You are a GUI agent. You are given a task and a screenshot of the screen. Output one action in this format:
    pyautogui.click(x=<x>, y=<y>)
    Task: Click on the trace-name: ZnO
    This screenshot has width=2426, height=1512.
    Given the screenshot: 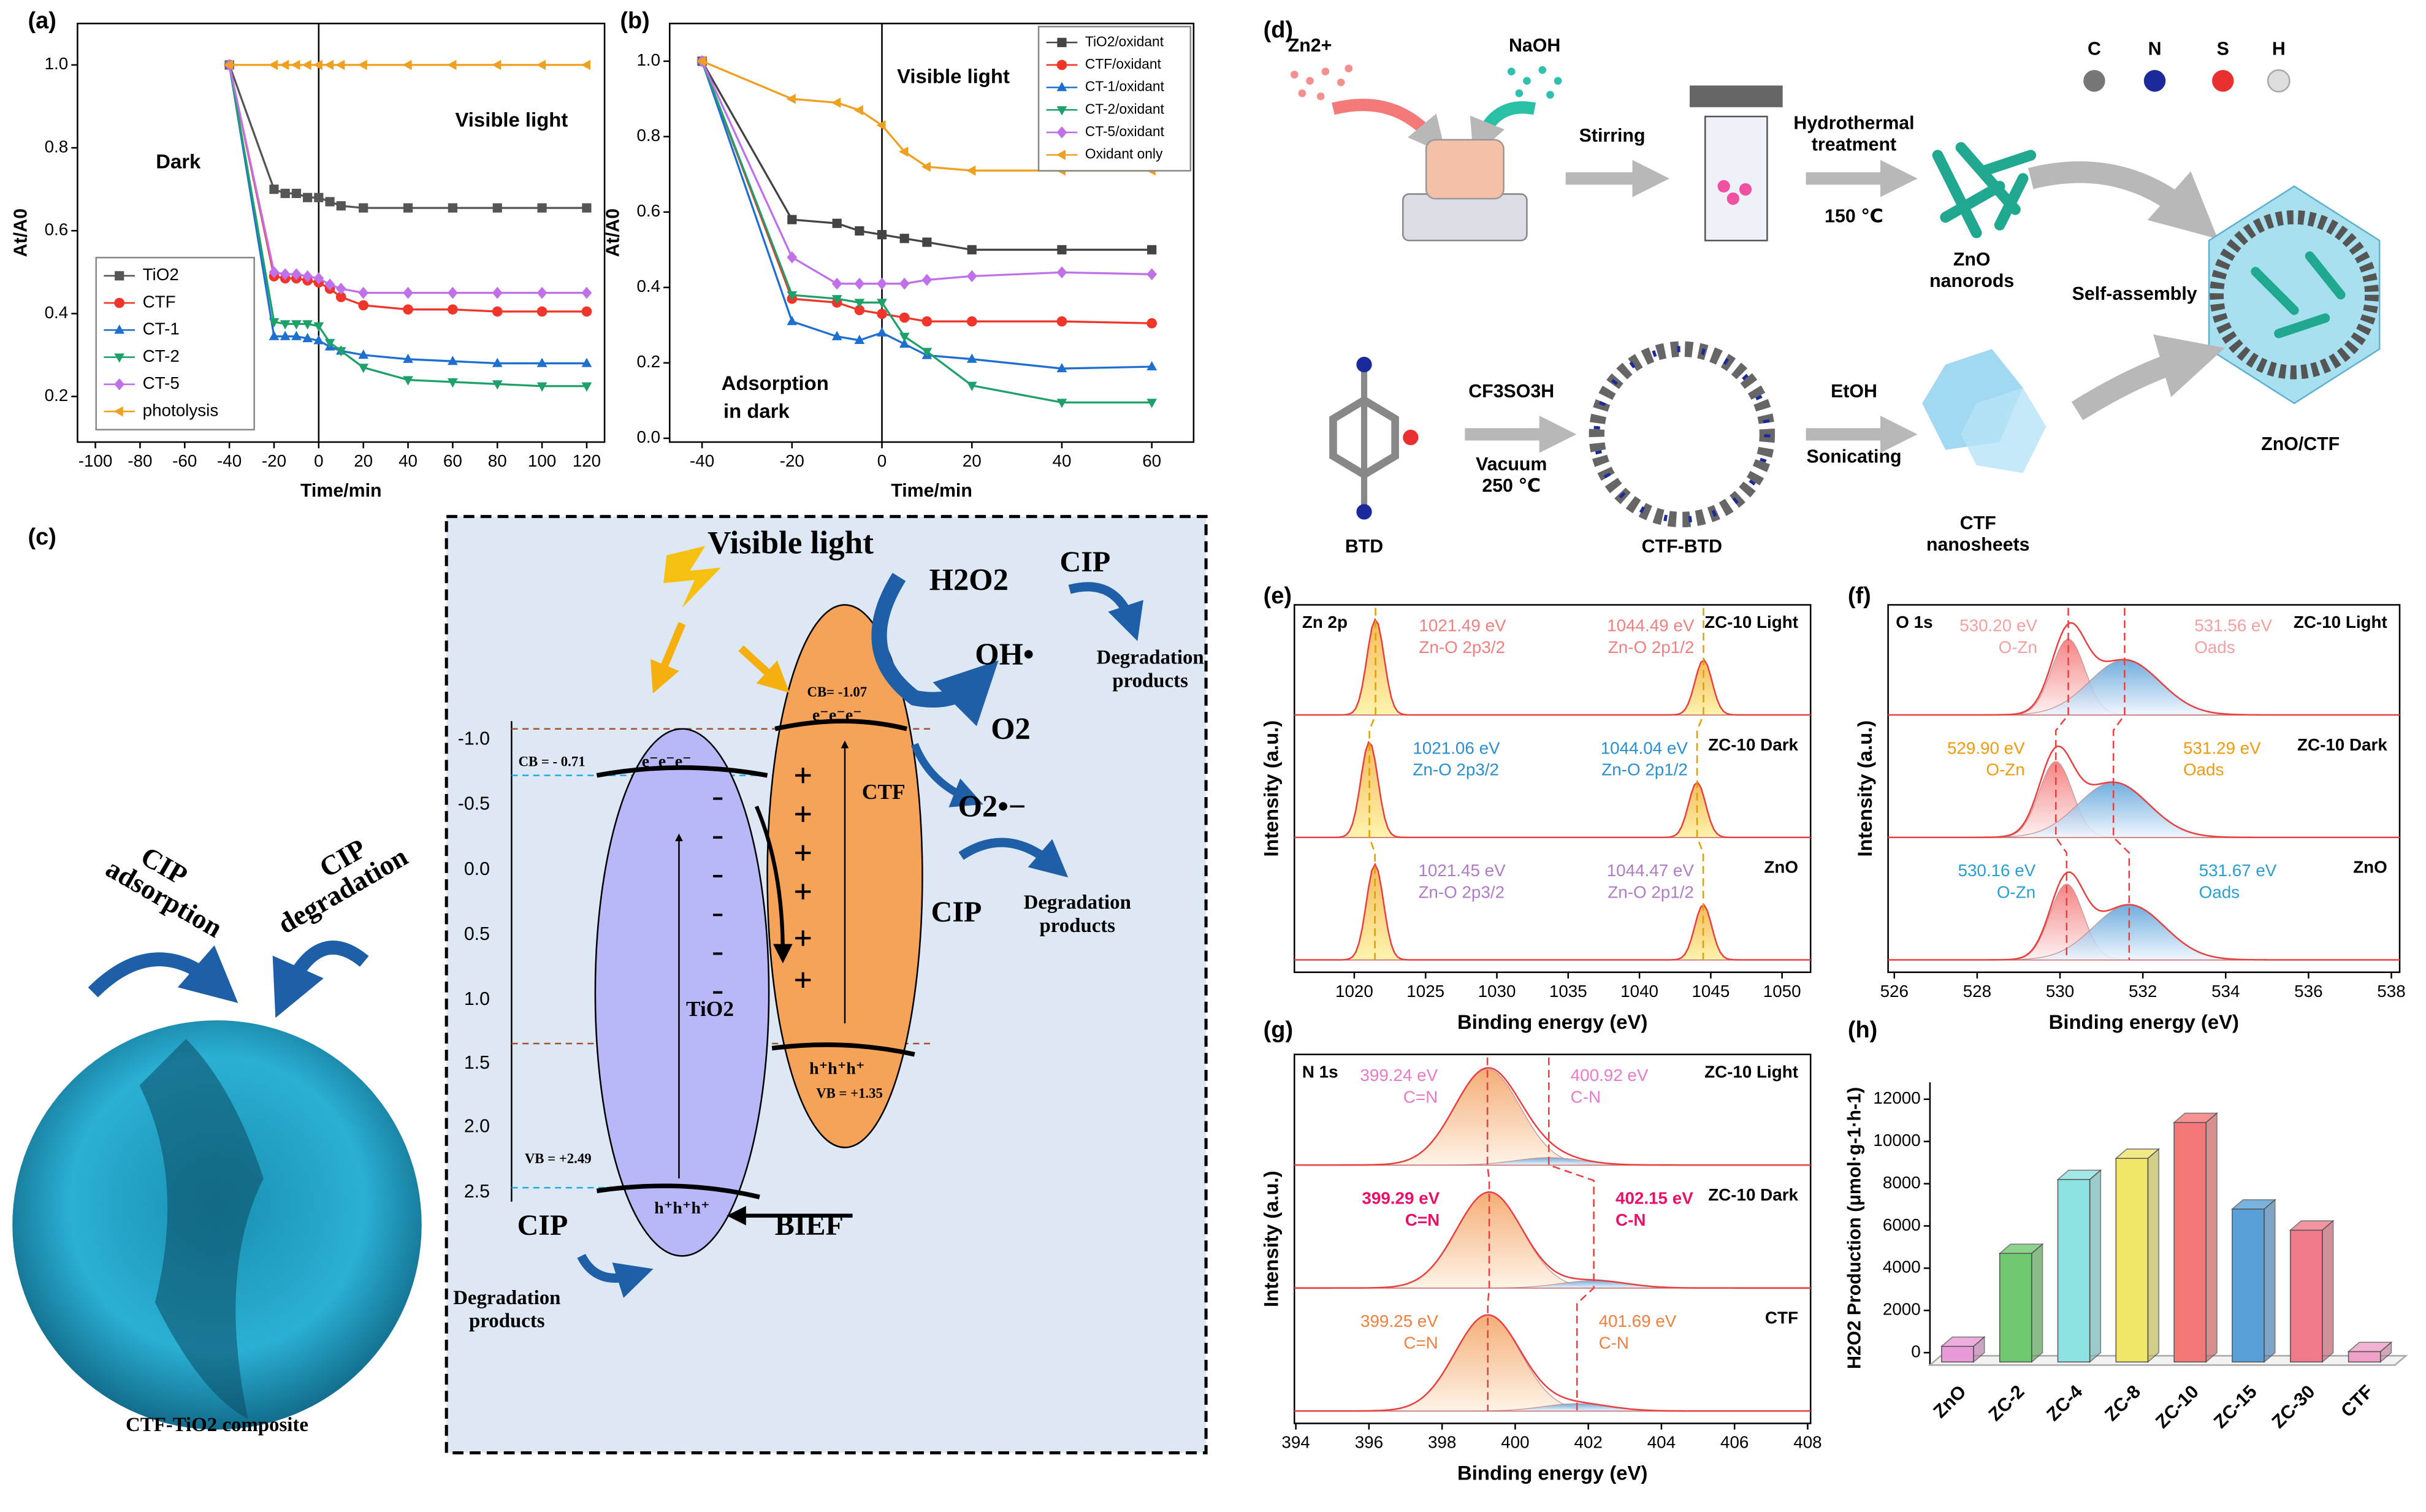 What is the action you would take?
    pyautogui.click(x=1781, y=867)
    